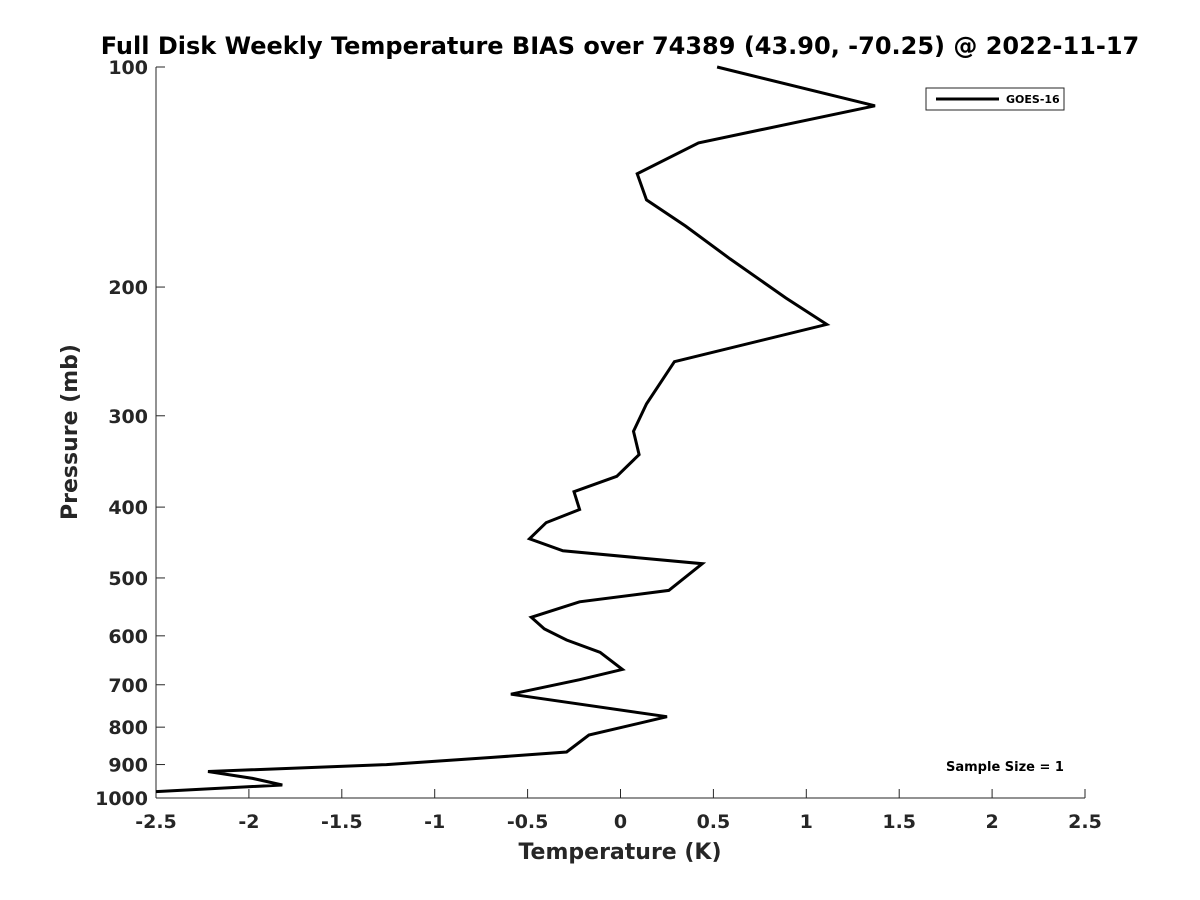 Image resolution: width=1200 pixels, height=900 pixels. What do you see at coordinates (714, 822) in the screenshot?
I see `x-tick-label: 0.5` at bounding box center [714, 822].